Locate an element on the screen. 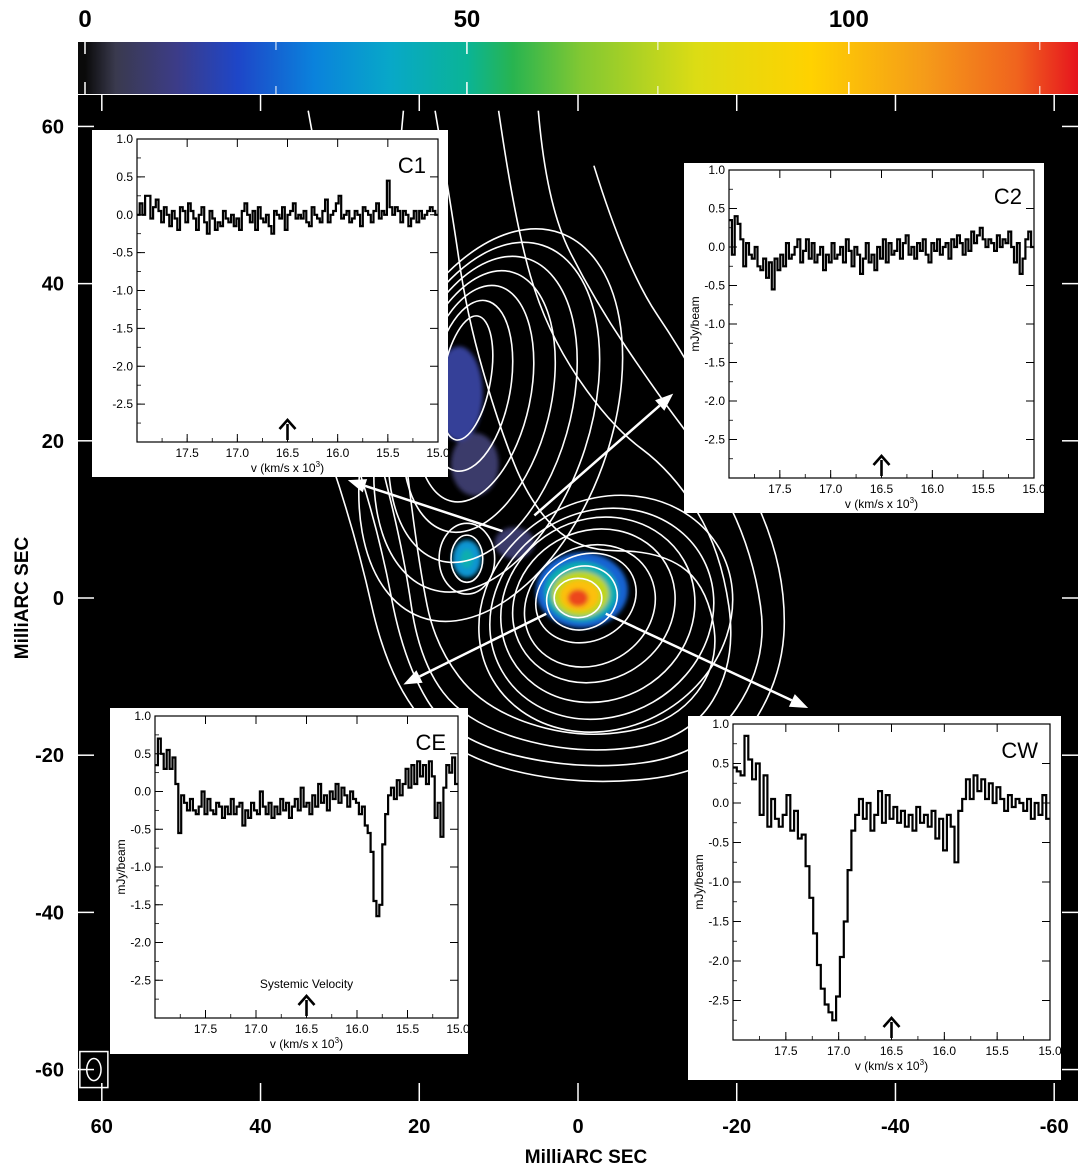  systemic-velocity-label: Systemic Velocity is located at coordinates (306, 984).